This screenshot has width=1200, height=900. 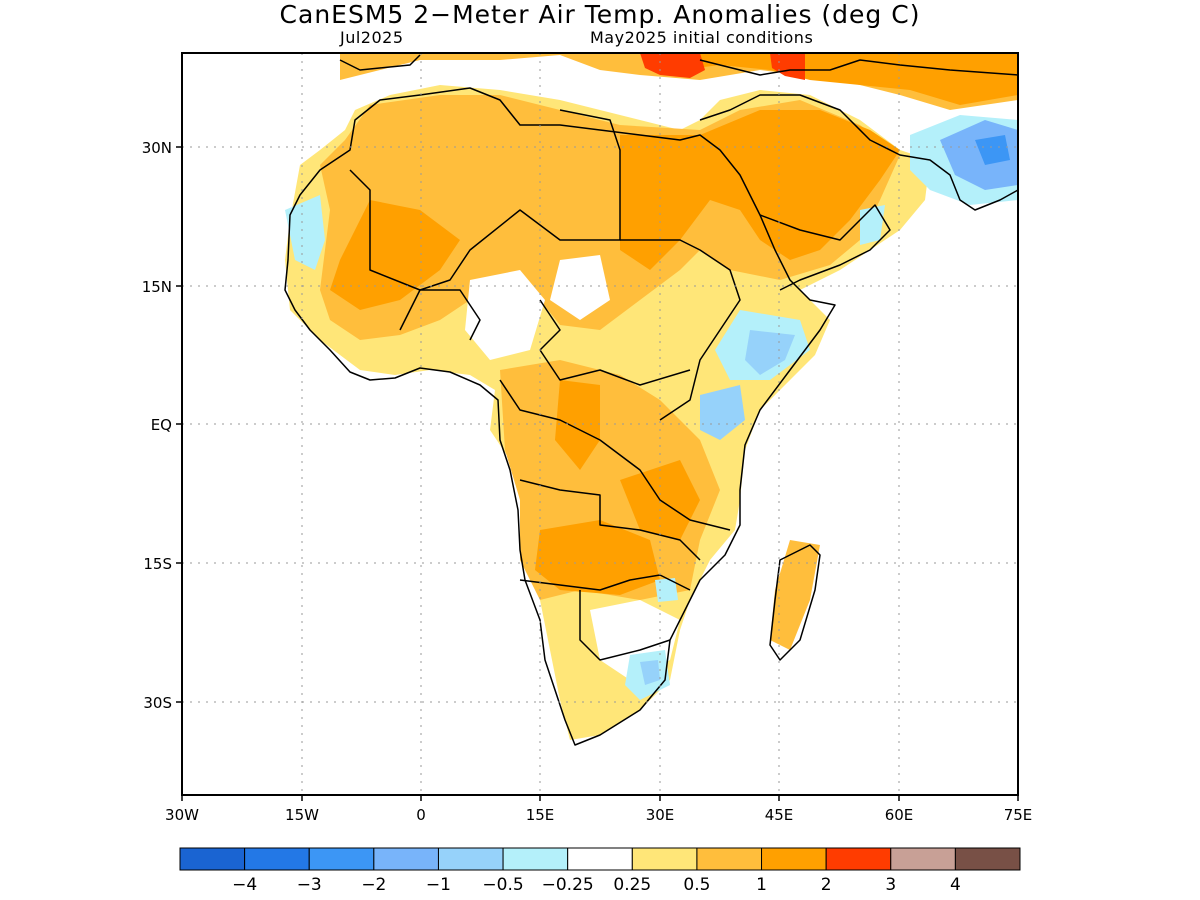 I want to click on shade-madagascar, so click(x=795, y=595).